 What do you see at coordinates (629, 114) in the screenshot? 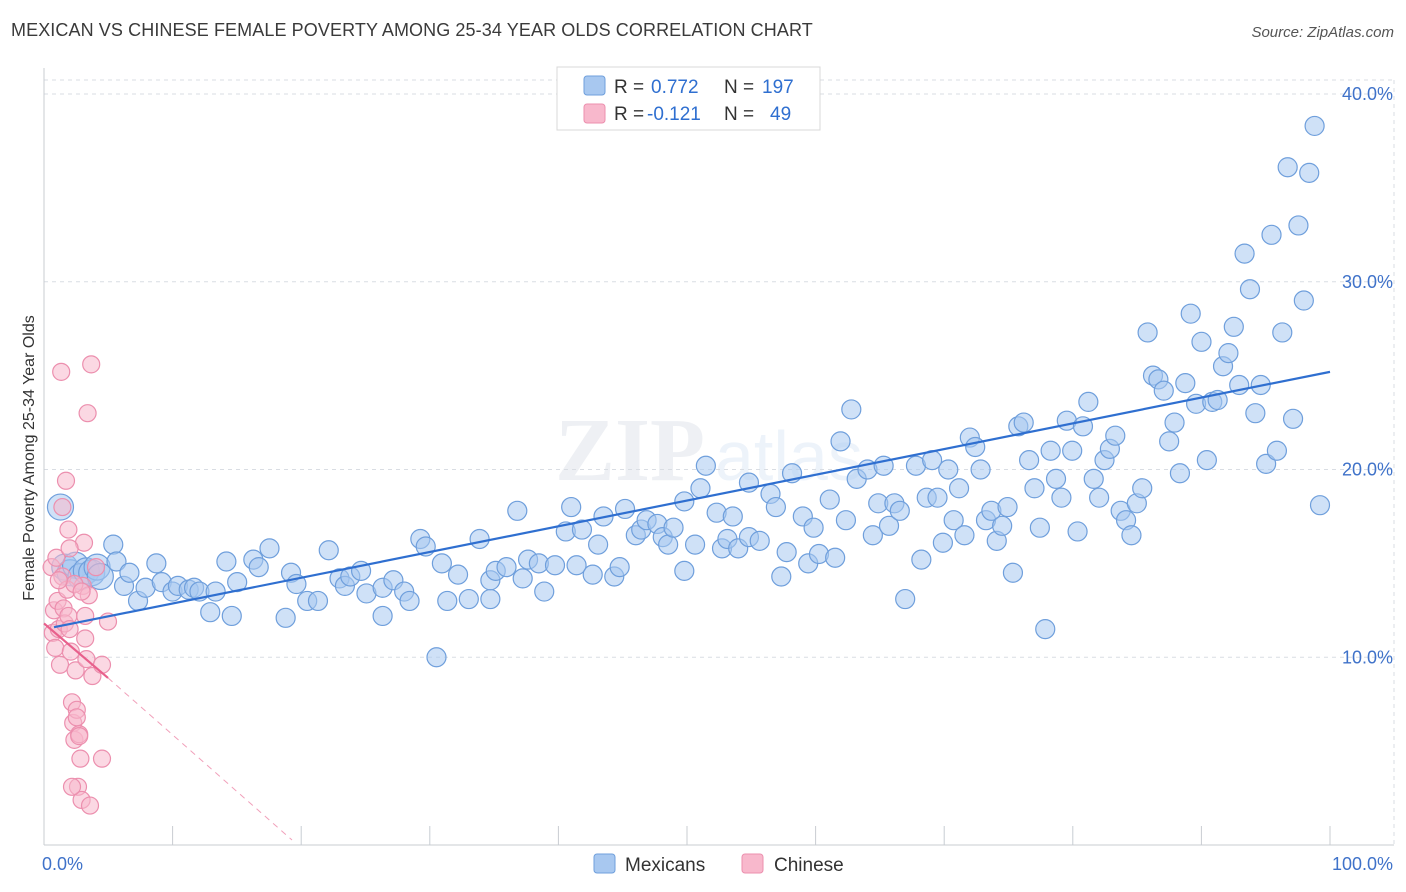
I see `legend-r-label-chinese: R =` at bounding box center [629, 114].